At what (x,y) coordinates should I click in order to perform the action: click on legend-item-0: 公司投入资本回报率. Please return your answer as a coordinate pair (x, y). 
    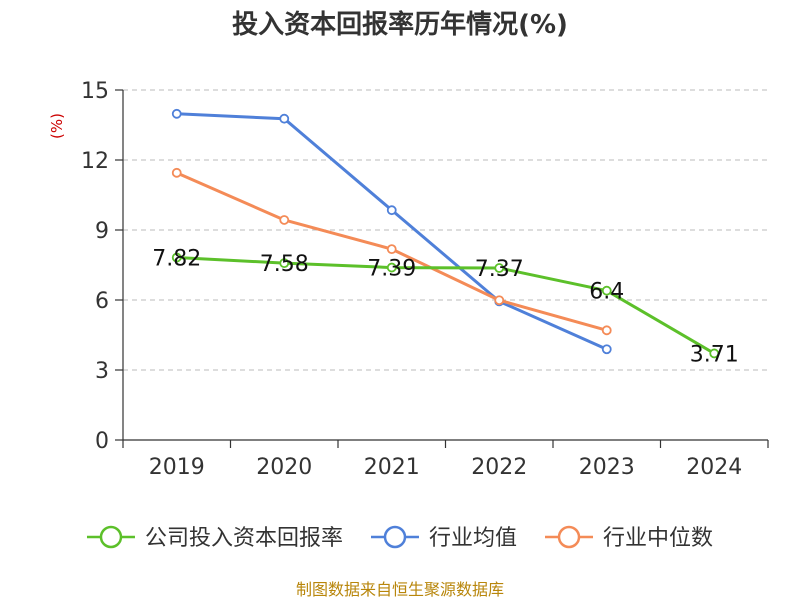
    Looking at the image, I should click on (214, 538).